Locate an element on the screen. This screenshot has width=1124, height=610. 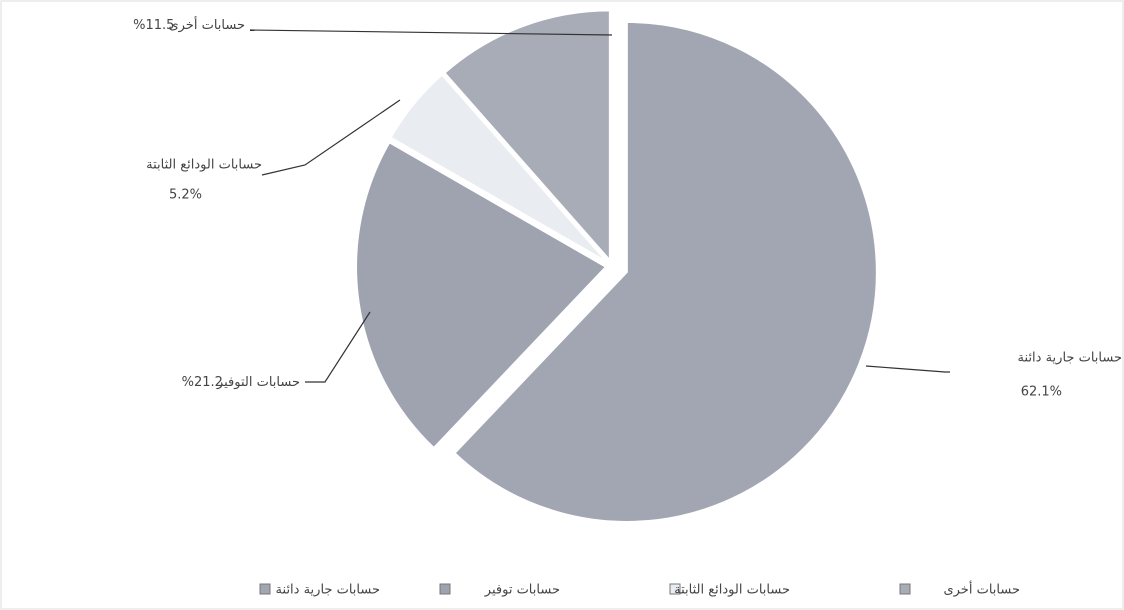
data-label-value: 11.5% is located at coordinates (153, 25).